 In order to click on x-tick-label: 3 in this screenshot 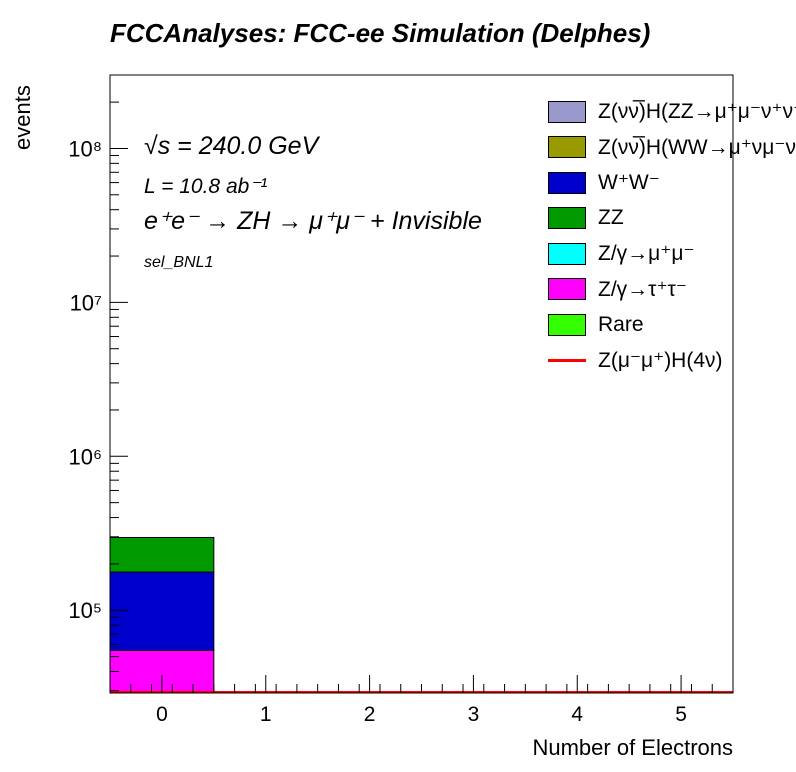, I will do `click(474, 714)`.